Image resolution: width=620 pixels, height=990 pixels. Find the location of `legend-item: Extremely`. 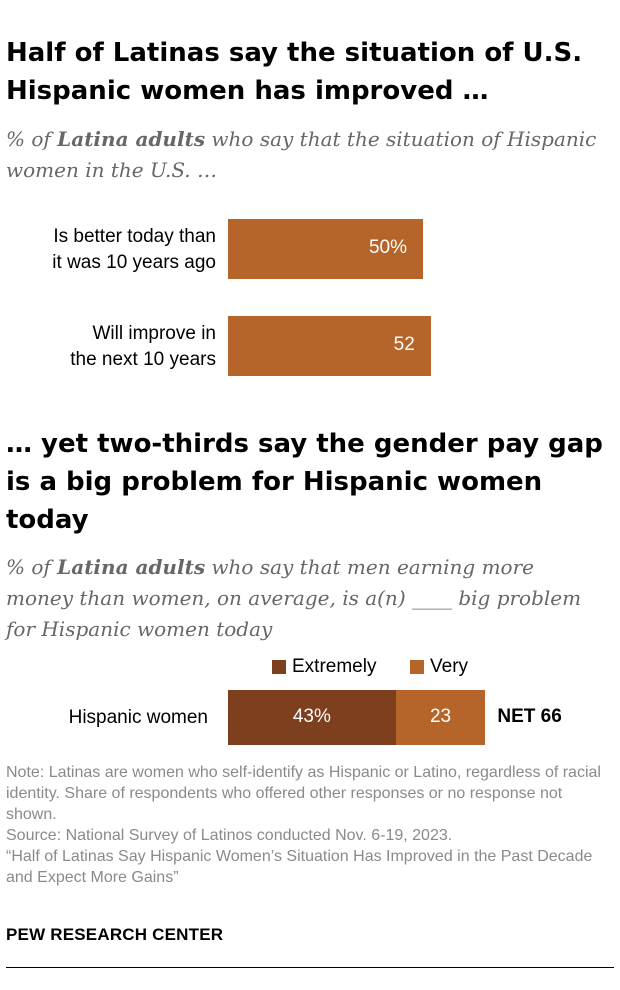

legend-item: Extremely is located at coordinates (324, 667).